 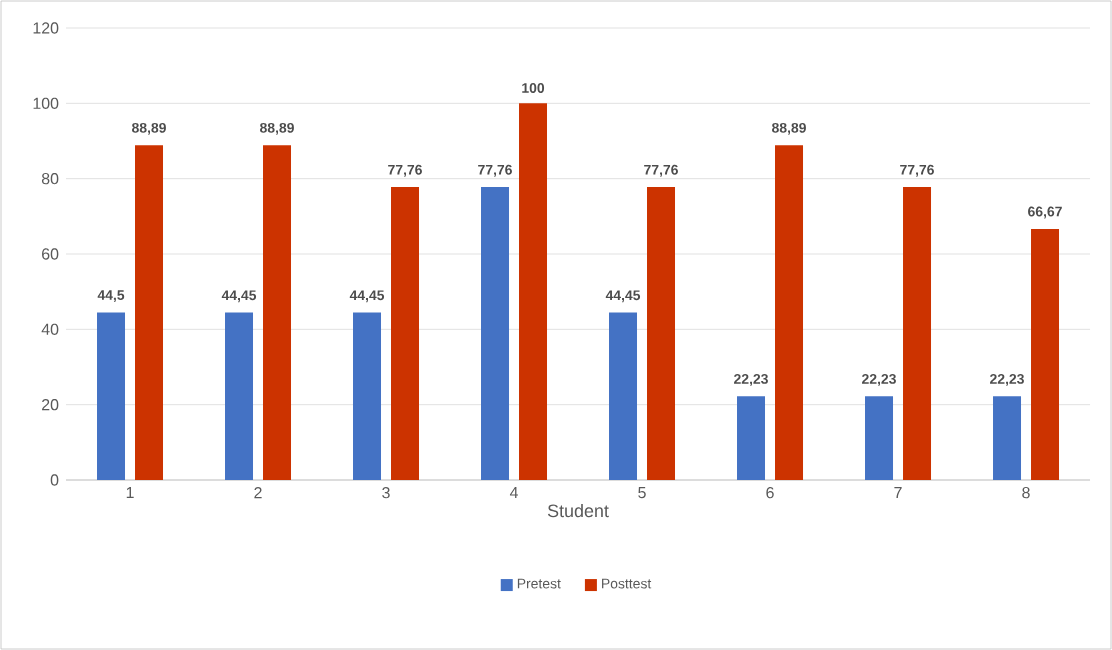 What do you see at coordinates (578, 511) in the screenshot?
I see `x-axis-title: Student` at bounding box center [578, 511].